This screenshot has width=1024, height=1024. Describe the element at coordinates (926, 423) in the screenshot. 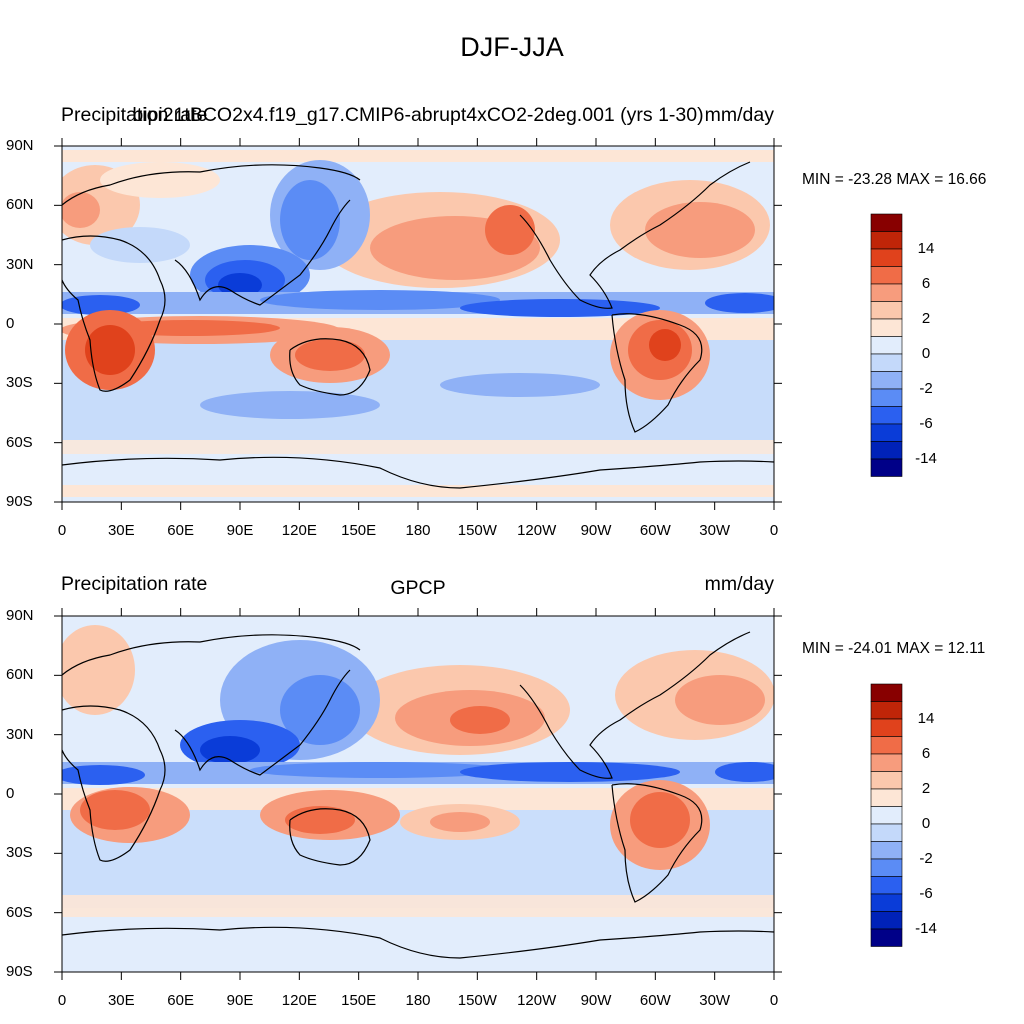

I see `panel1-colorbar-label: -6` at that location.